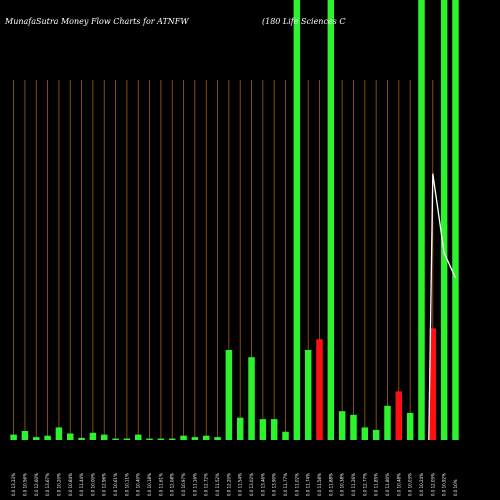 The height and width of the screenshot is (500, 500). Describe the element at coordinates (296, 484) in the screenshot. I see `x-tick-label: 0.0 11.02%` at that location.